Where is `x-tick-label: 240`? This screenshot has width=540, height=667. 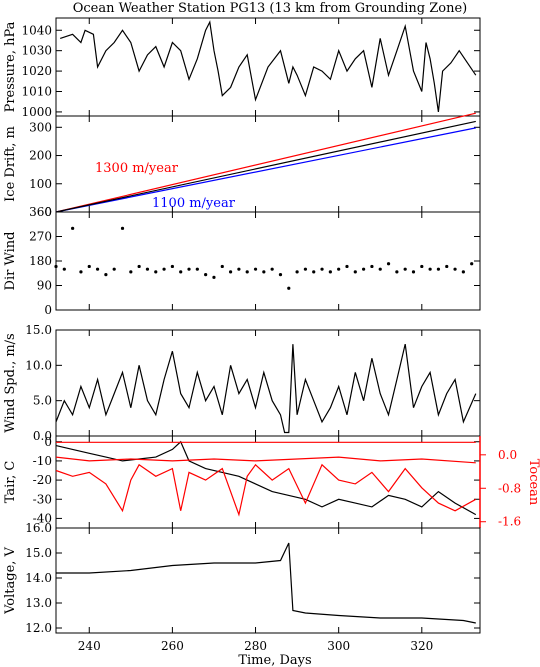 x-tick-label: 240 is located at coordinates (89, 646).